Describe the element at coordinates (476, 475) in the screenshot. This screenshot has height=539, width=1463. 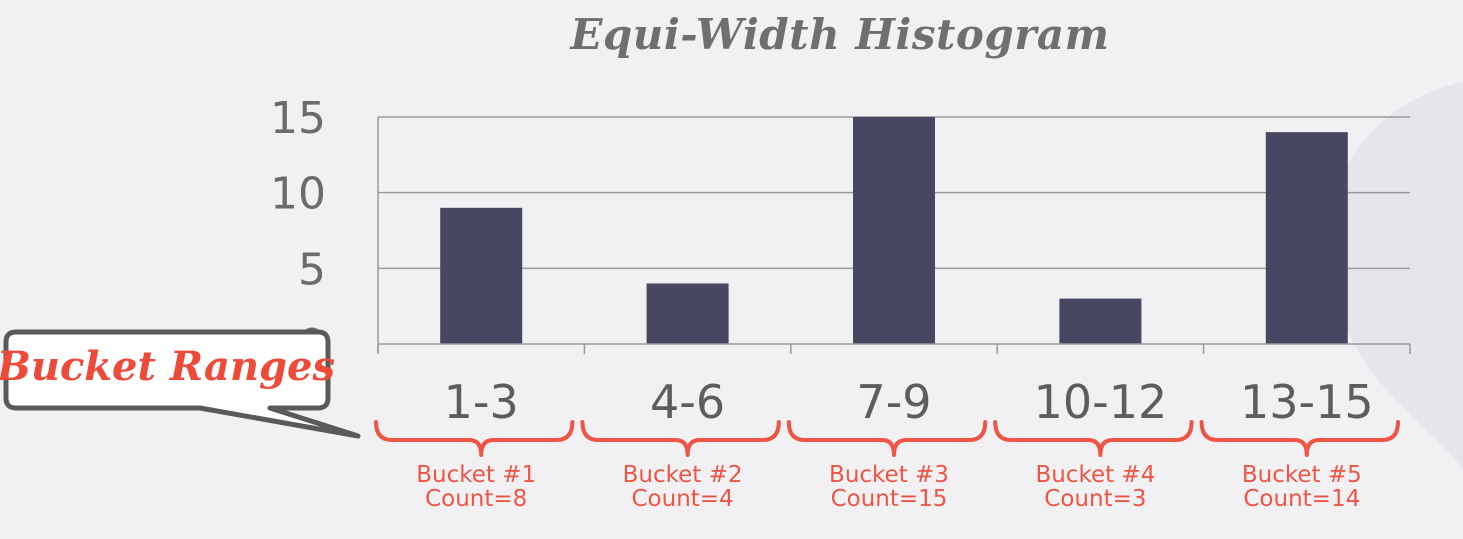
I see `bucket-name: Bucket #1` at that location.